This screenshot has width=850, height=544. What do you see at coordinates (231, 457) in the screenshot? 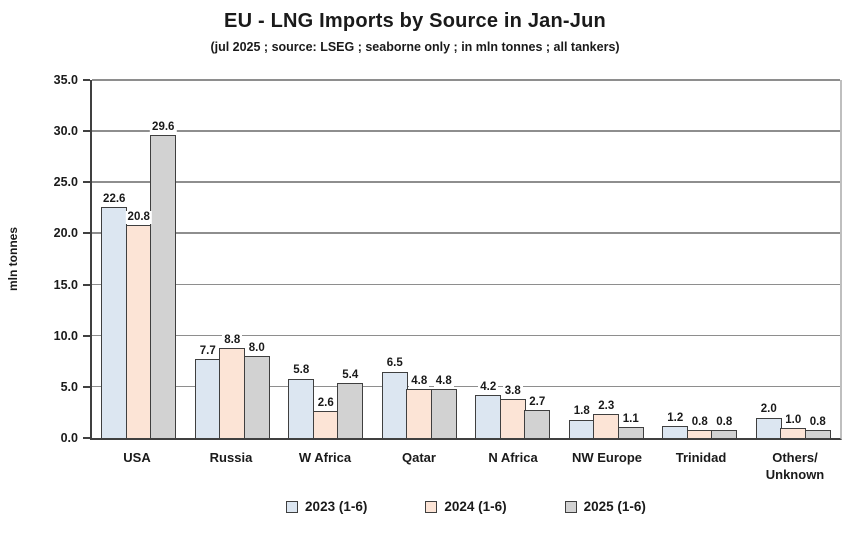
I see `x-axis-label: Russia` at bounding box center [231, 457].